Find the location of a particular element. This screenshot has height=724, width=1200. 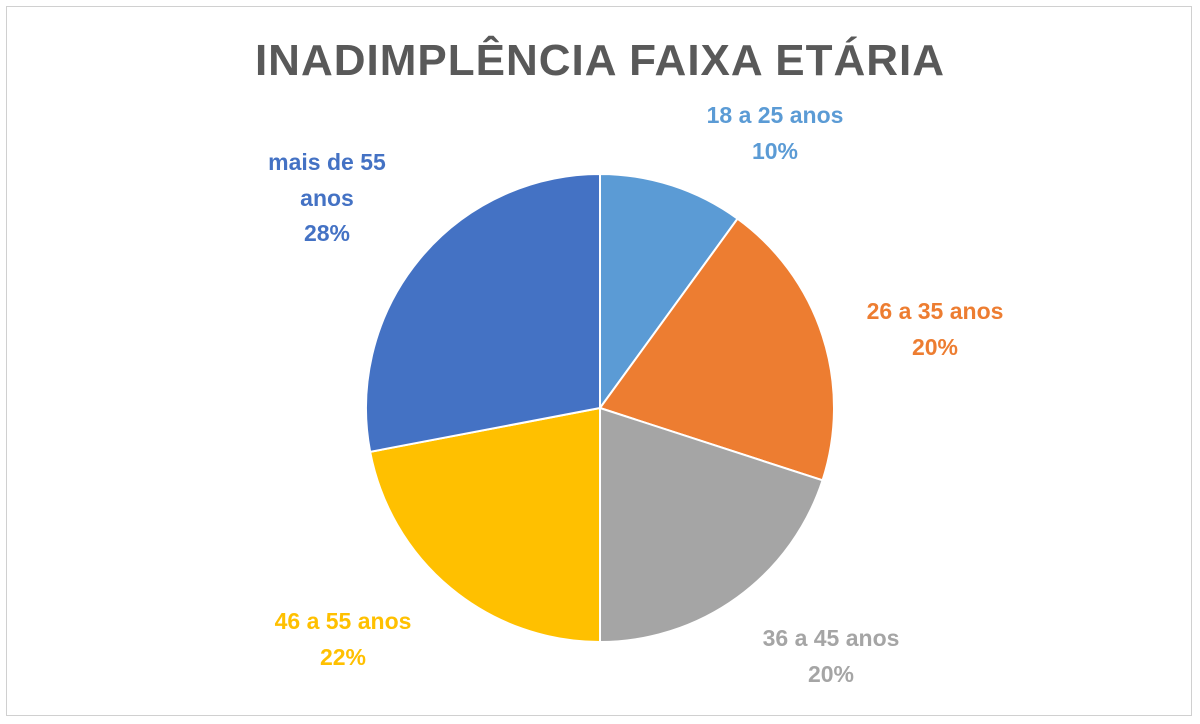

slice-label-text: 36 a 45 anos is located at coordinates (831, 638).